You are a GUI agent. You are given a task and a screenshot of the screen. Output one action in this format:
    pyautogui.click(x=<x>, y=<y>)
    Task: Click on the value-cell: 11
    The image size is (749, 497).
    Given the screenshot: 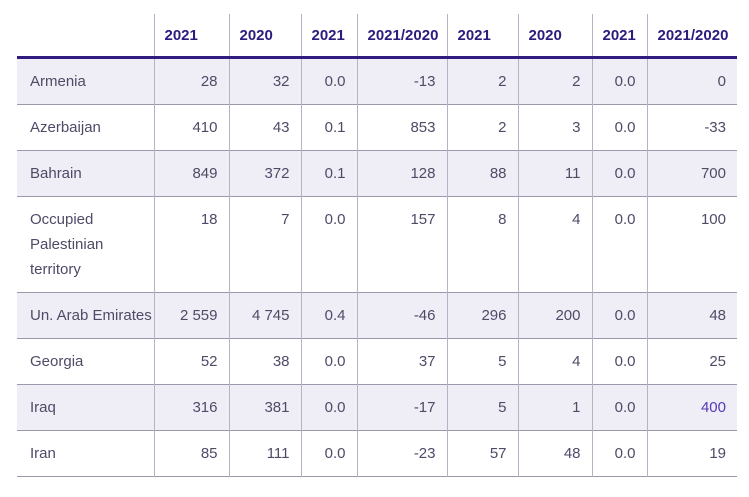 What is the action you would take?
    pyautogui.click(x=554, y=173)
    